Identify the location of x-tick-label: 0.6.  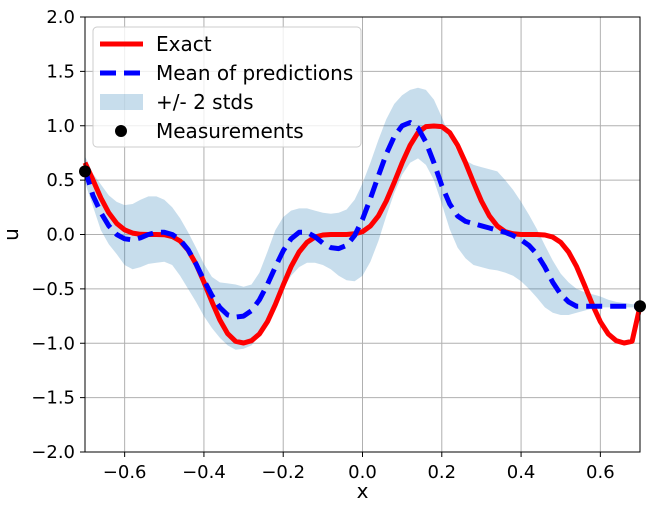
(600, 472).